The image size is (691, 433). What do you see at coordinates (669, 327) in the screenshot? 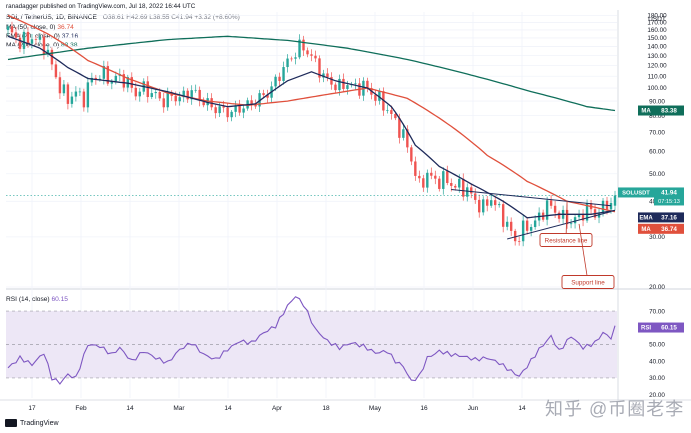
I see `rsi-value-bg` at bounding box center [669, 327].